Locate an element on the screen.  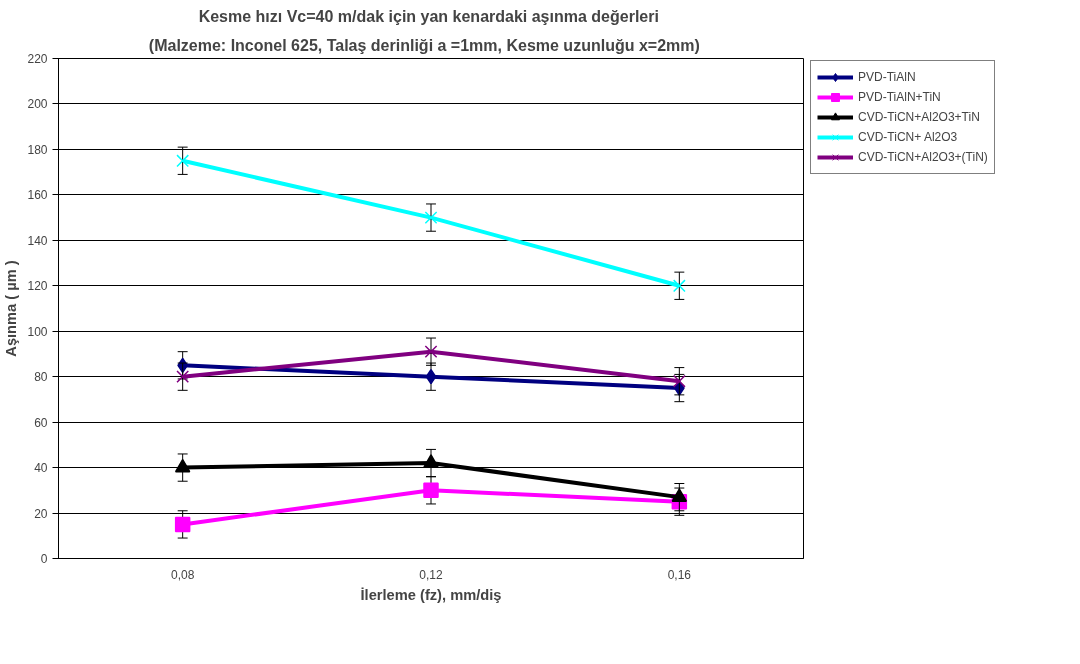
x-axis-title: İlerleme (fz), mm/diş is located at coordinates (431, 594).